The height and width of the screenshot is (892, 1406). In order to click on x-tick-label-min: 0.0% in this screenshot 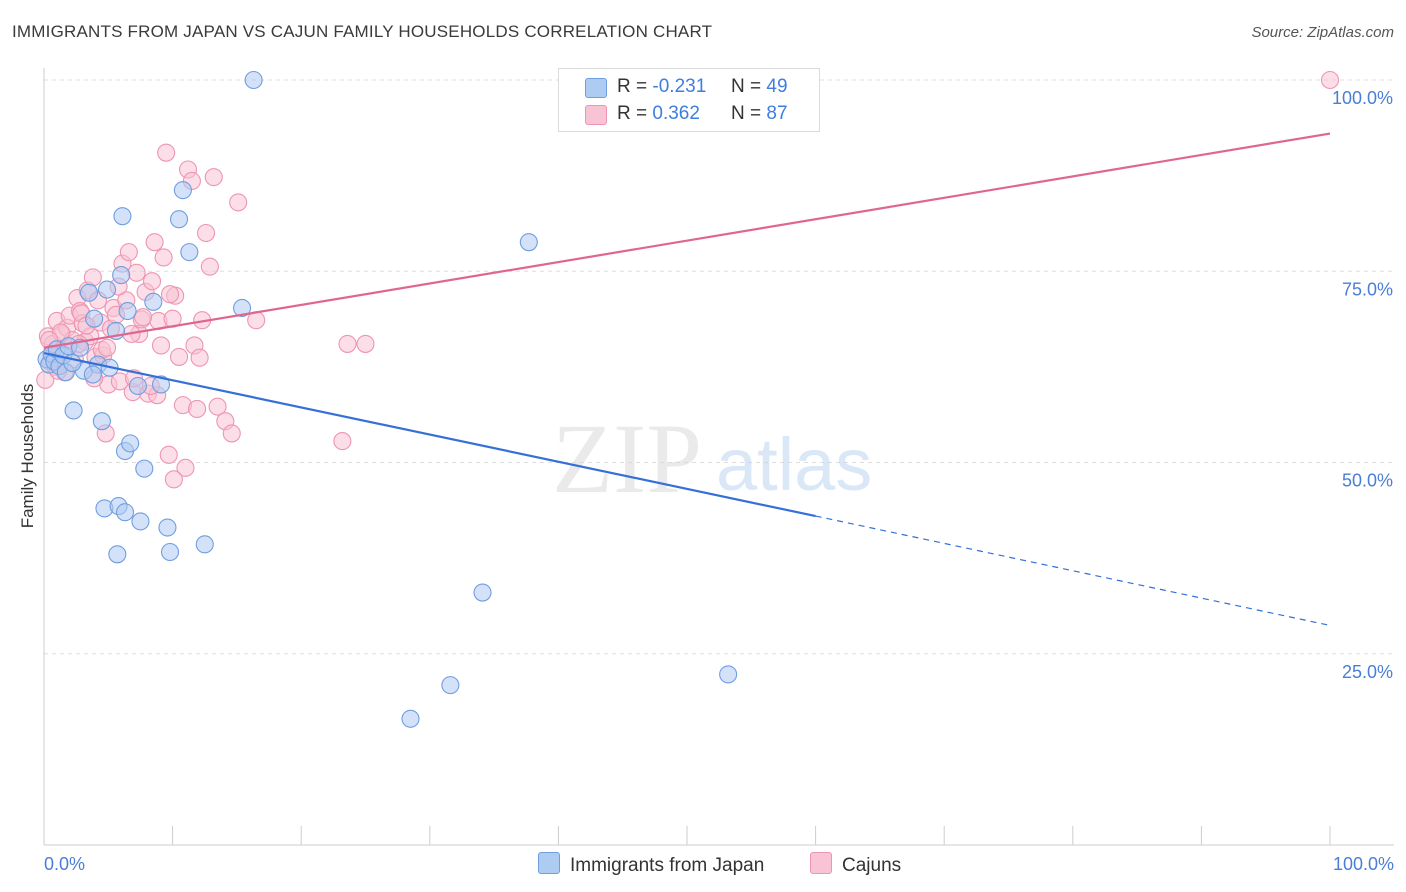, I will do `click(64, 864)`.